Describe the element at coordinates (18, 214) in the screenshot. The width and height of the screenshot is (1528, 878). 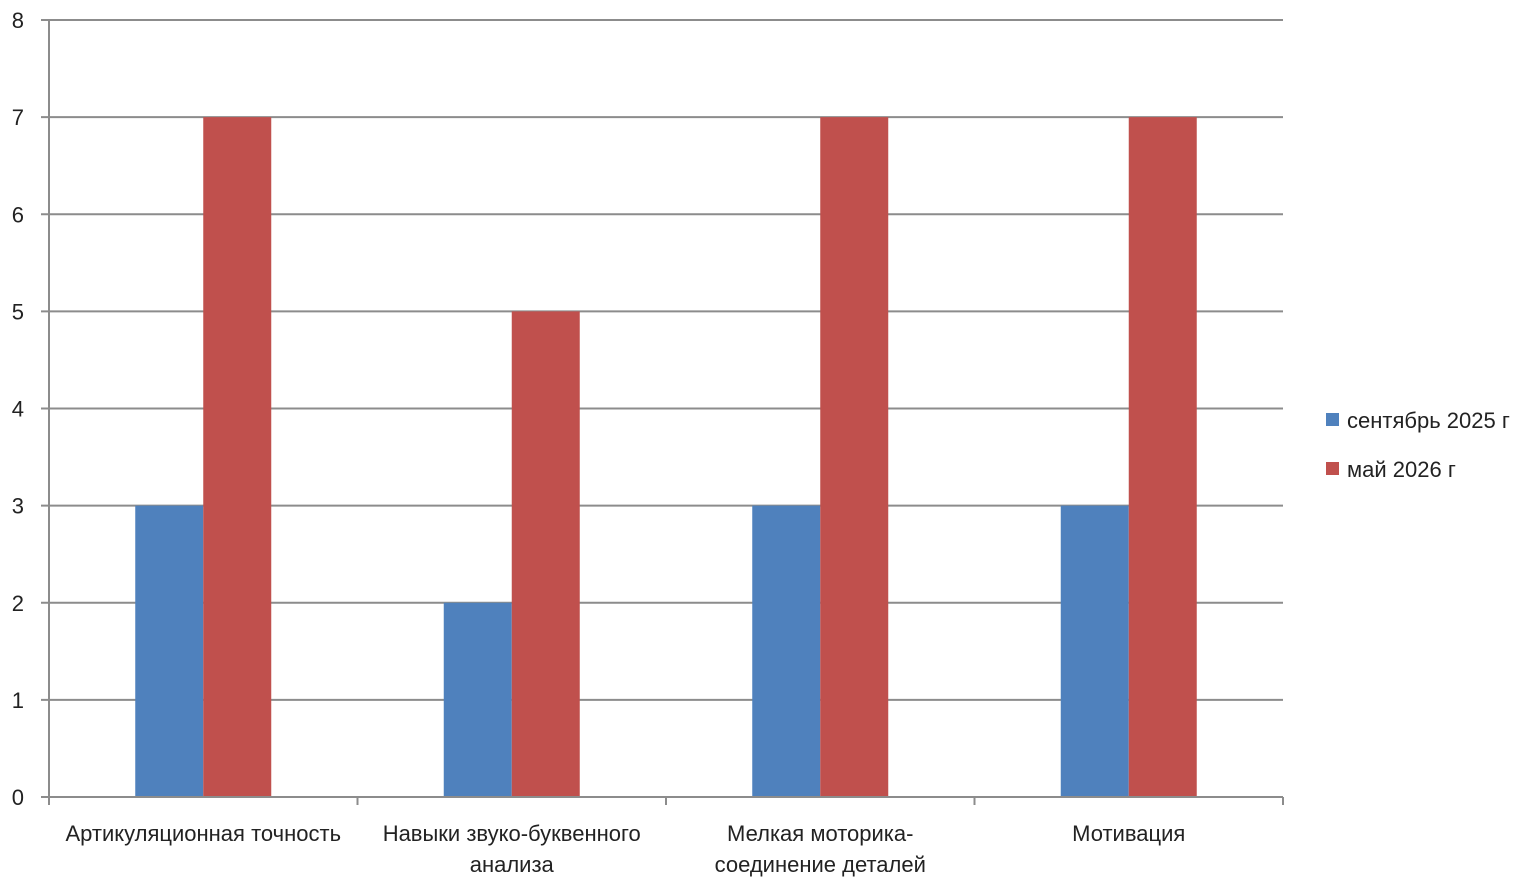
I see `y-tick-label: 6` at that location.